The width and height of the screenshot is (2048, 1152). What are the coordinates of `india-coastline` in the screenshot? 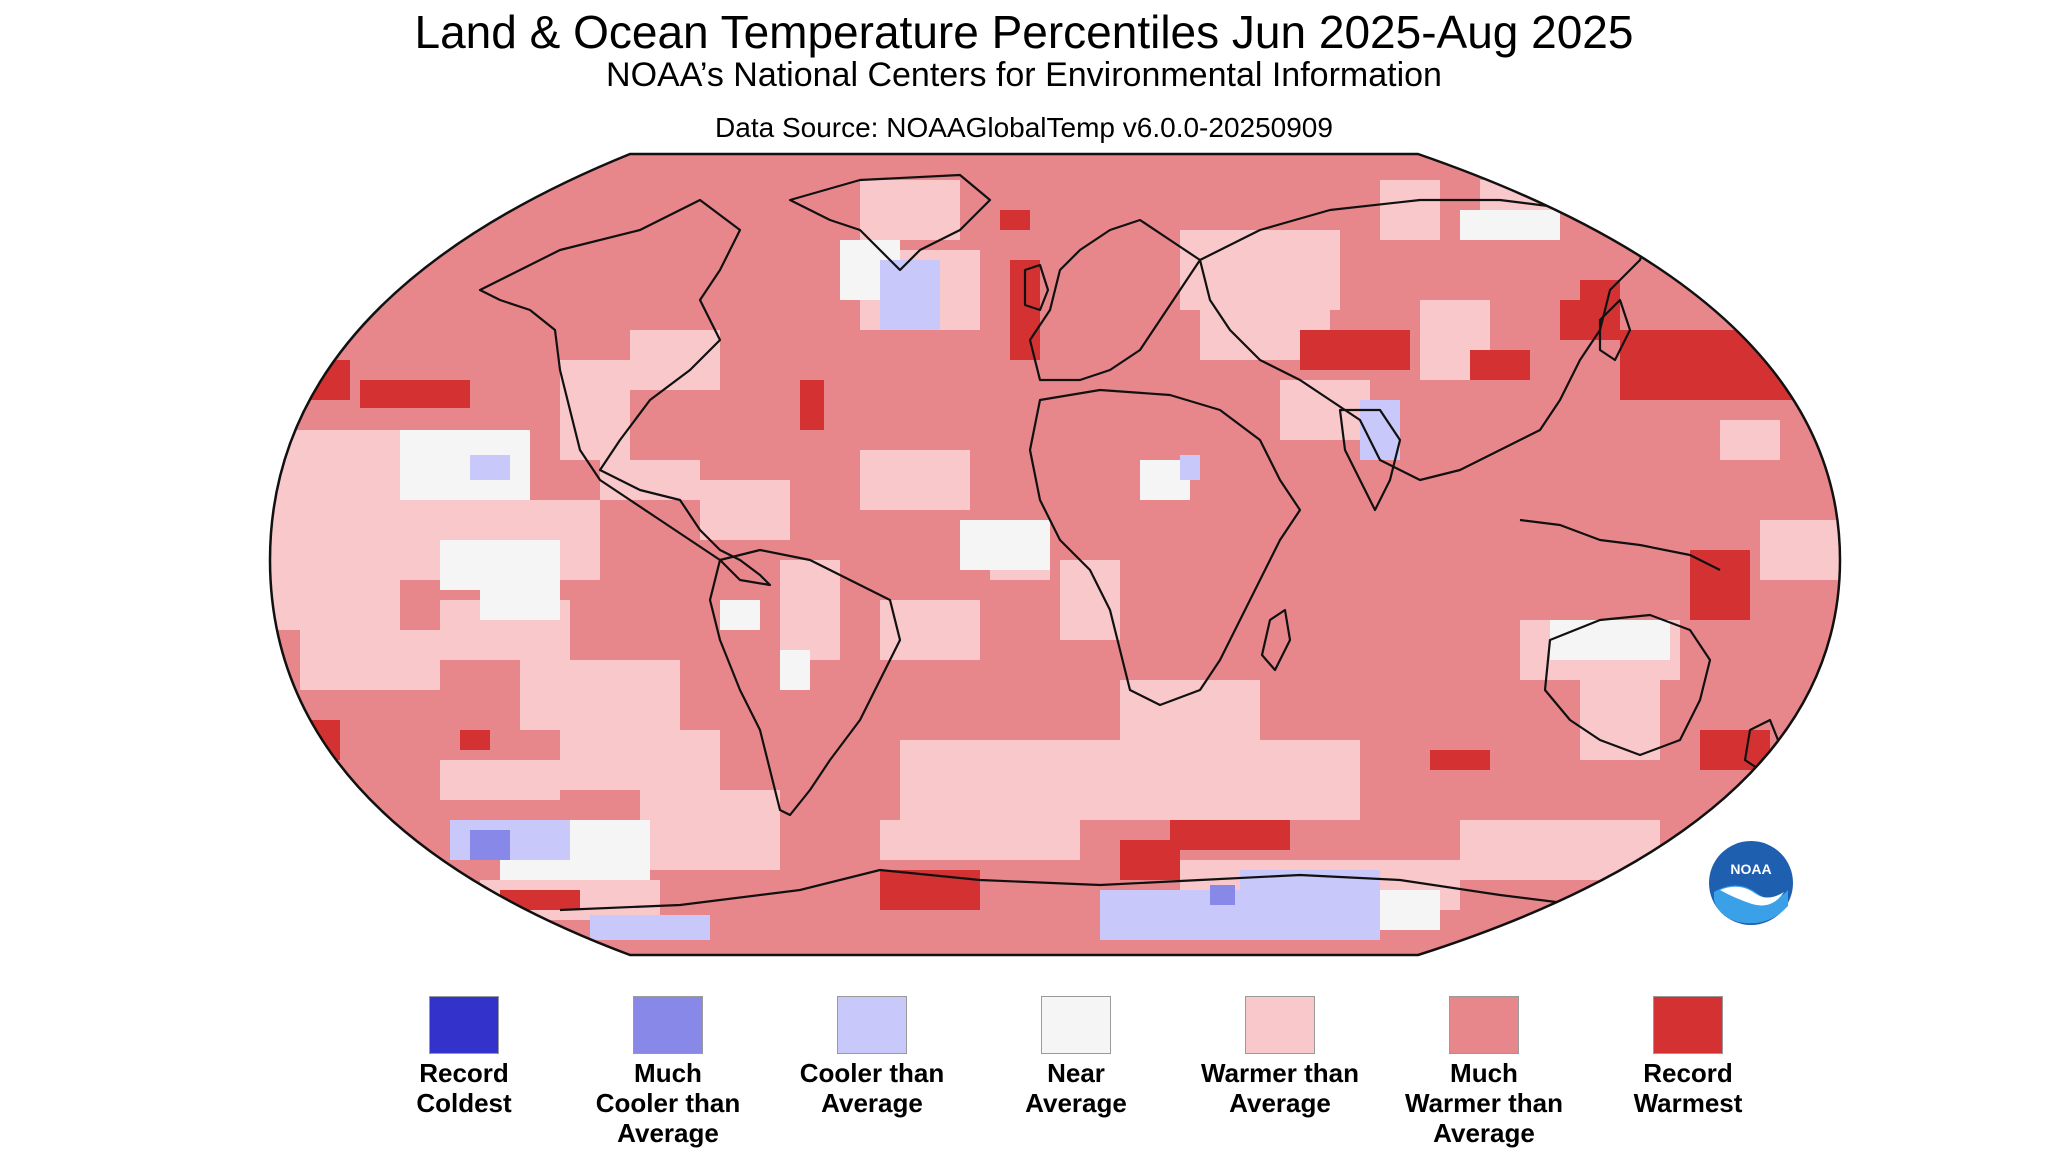 It's located at (1370, 460).